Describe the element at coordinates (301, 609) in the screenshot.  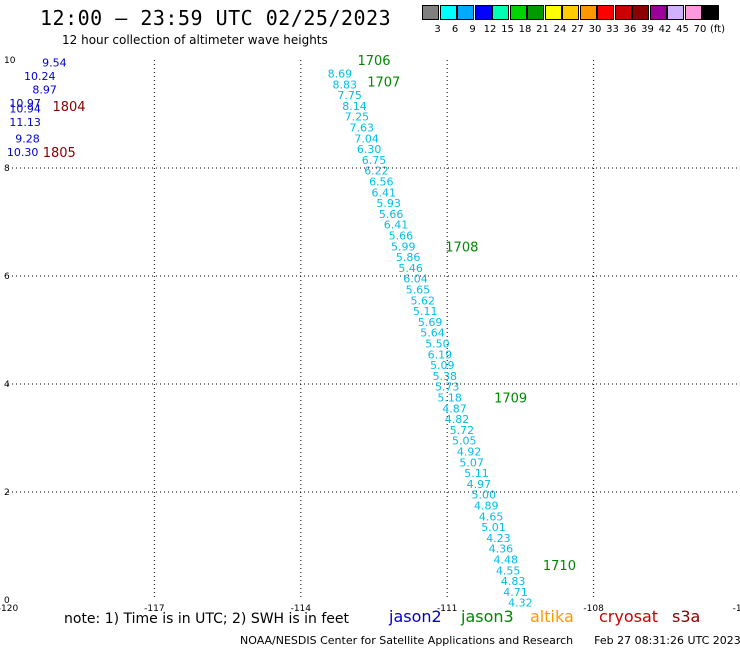
I see `x-tick-label: -114` at that location.